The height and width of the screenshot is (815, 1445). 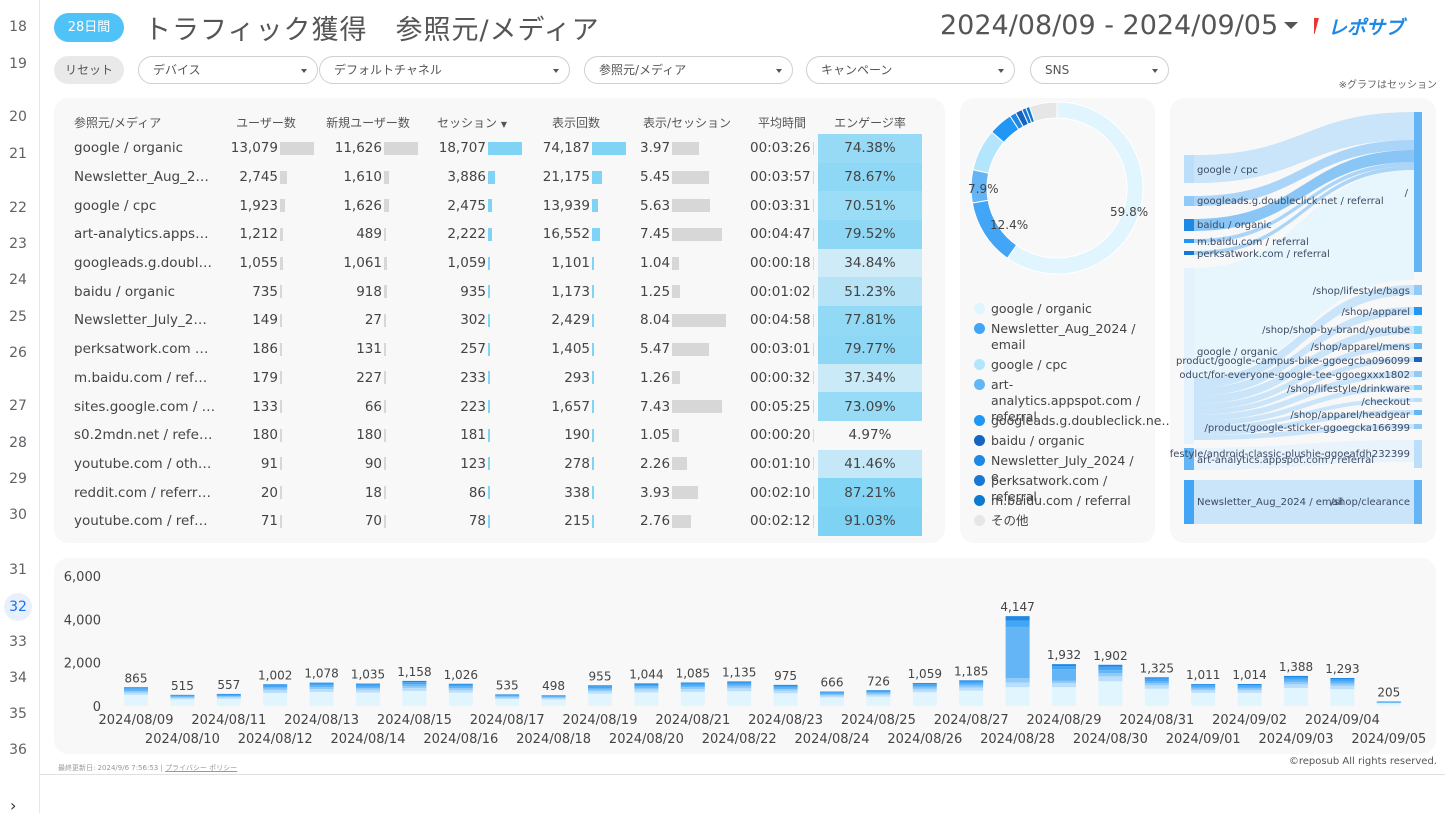 What do you see at coordinates (575, 122) in the screenshot?
I see `col-views: 表示回数` at bounding box center [575, 122].